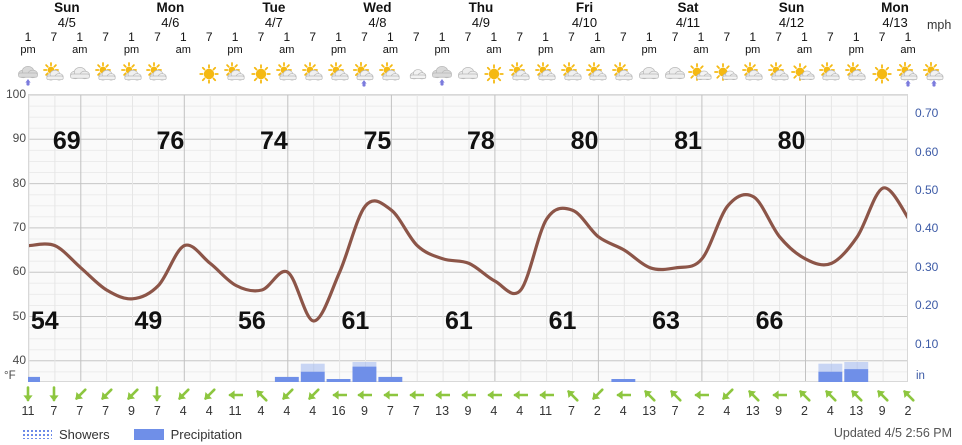 This screenshot has width=962, height=445. What do you see at coordinates (132, 402) in the screenshot?
I see `wind-cell: 9` at bounding box center [132, 402].